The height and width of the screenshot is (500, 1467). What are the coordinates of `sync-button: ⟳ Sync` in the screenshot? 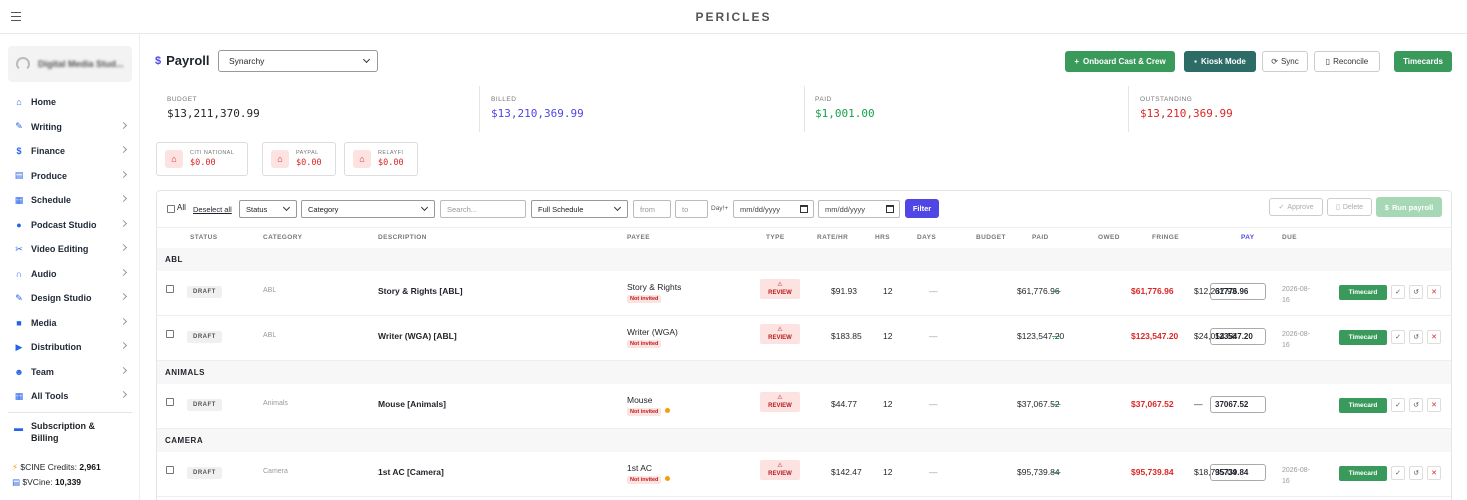 It's located at (1285, 61).